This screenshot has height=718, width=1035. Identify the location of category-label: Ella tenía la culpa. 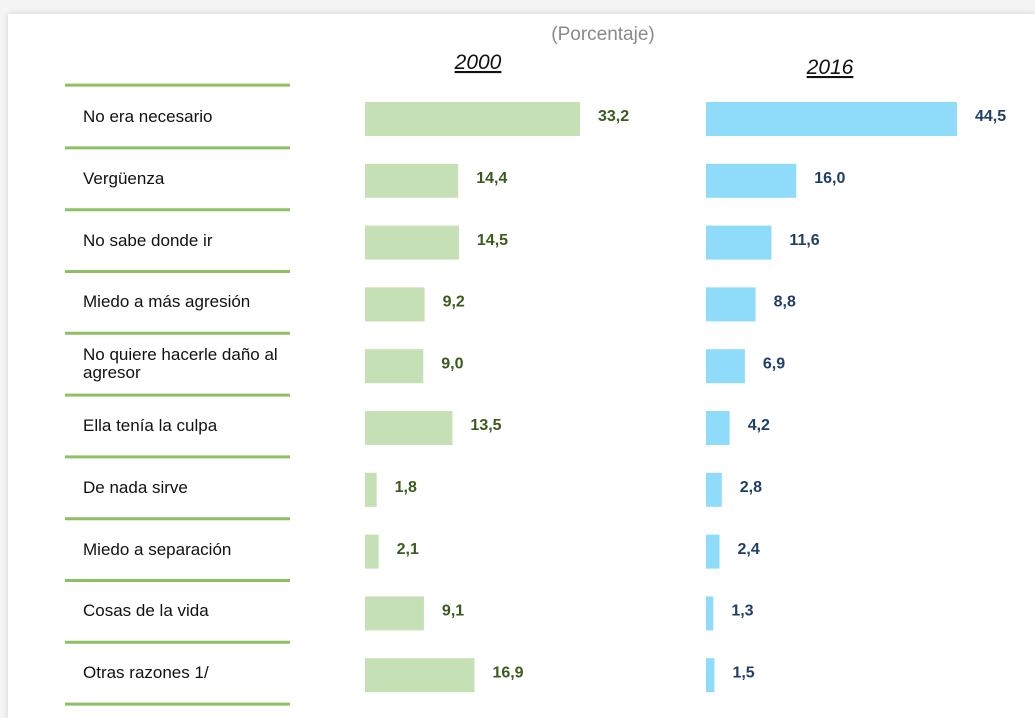
(150, 425).